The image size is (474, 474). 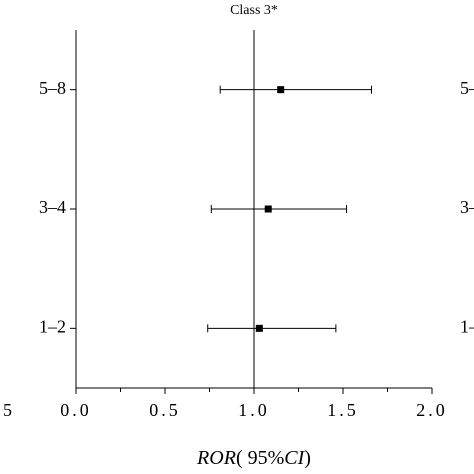 What do you see at coordinates (307, 458) in the screenshot?
I see `x-axis-label-part: )` at bounding box center [307, 458].